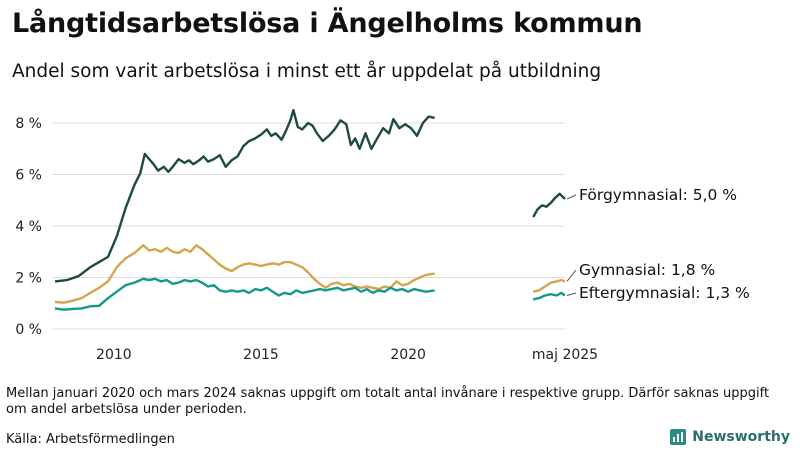 This screenshot has width=800, height=450. I want to click on chart-title: Långtidsarbetslösa i Ängelholms kommun, so click(327, 23).